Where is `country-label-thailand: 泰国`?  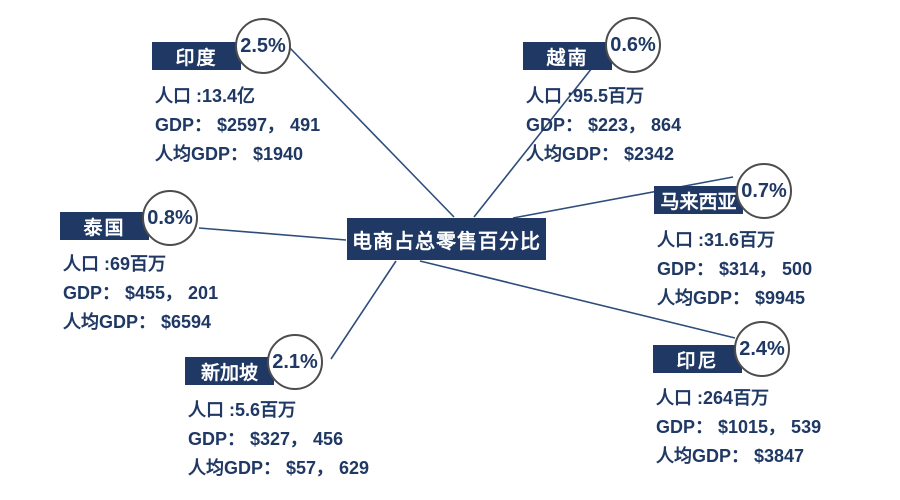
country-label-thailand: 泰国 is located at coordinates (104, 226).